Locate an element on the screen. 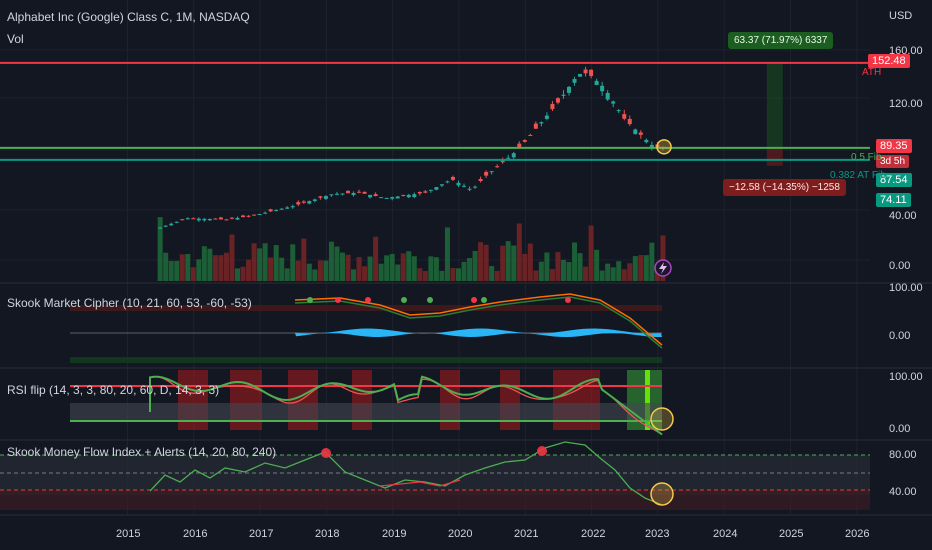 The width and height of the screenshot is (932, 550). cipher-lower-band is located at coordinates (366, 360).